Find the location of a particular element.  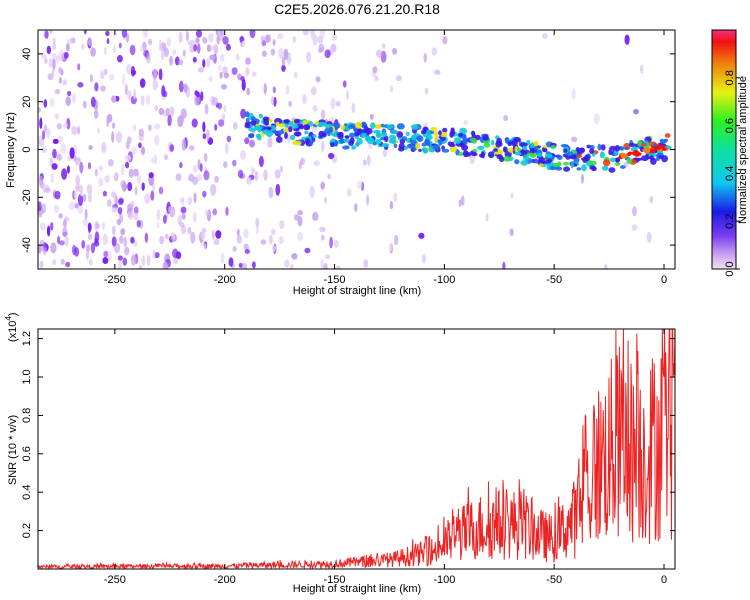

colorbar-tick-label: 0.2 is located at coordinates (730, 221).